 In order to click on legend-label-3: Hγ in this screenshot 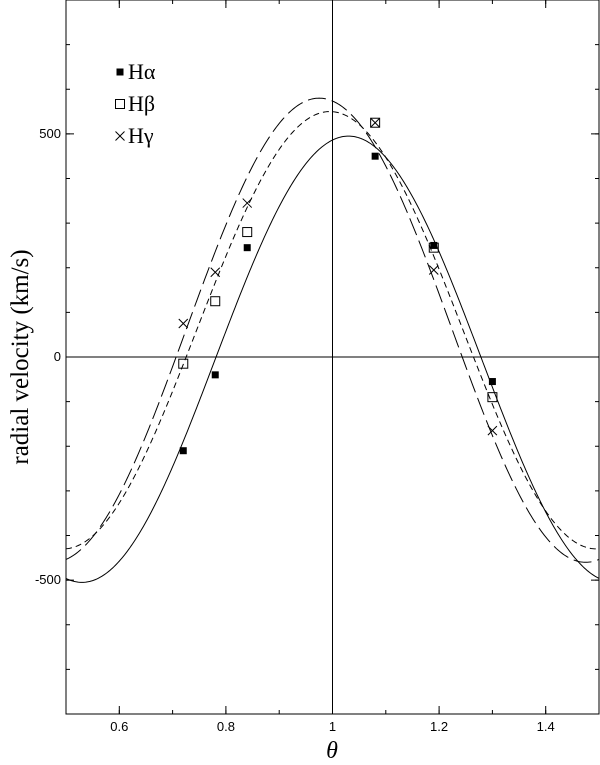, I will do `click(141, 135)`.